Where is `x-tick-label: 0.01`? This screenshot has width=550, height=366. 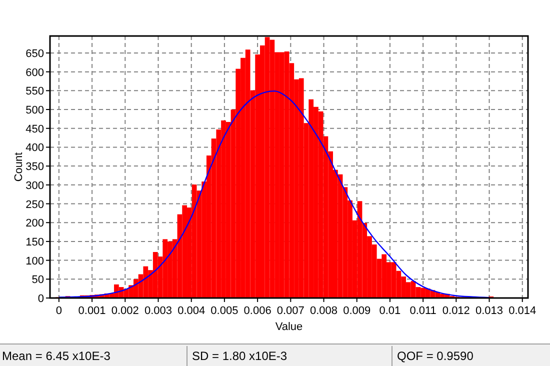
x-tick-label: 0.01 is located at coordinates (390, 311).